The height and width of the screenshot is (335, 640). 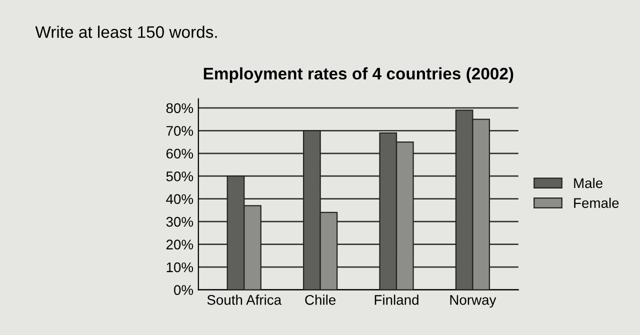 What do you see at coordinates (180, 131) in the screenshot?
I see `y-tick-label: 70%` at bounding box center [180, 131].